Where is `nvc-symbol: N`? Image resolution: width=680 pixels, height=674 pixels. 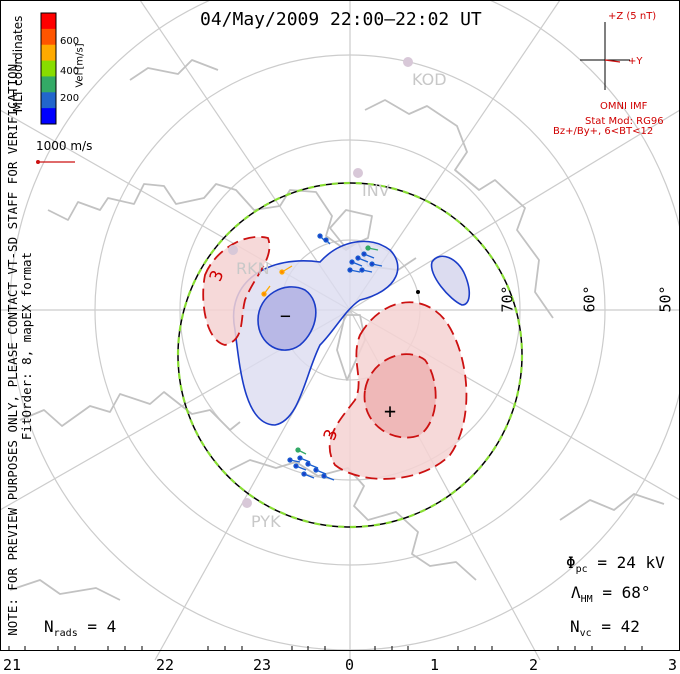 nvc-symbol: N is located at coordinates (575, 626).